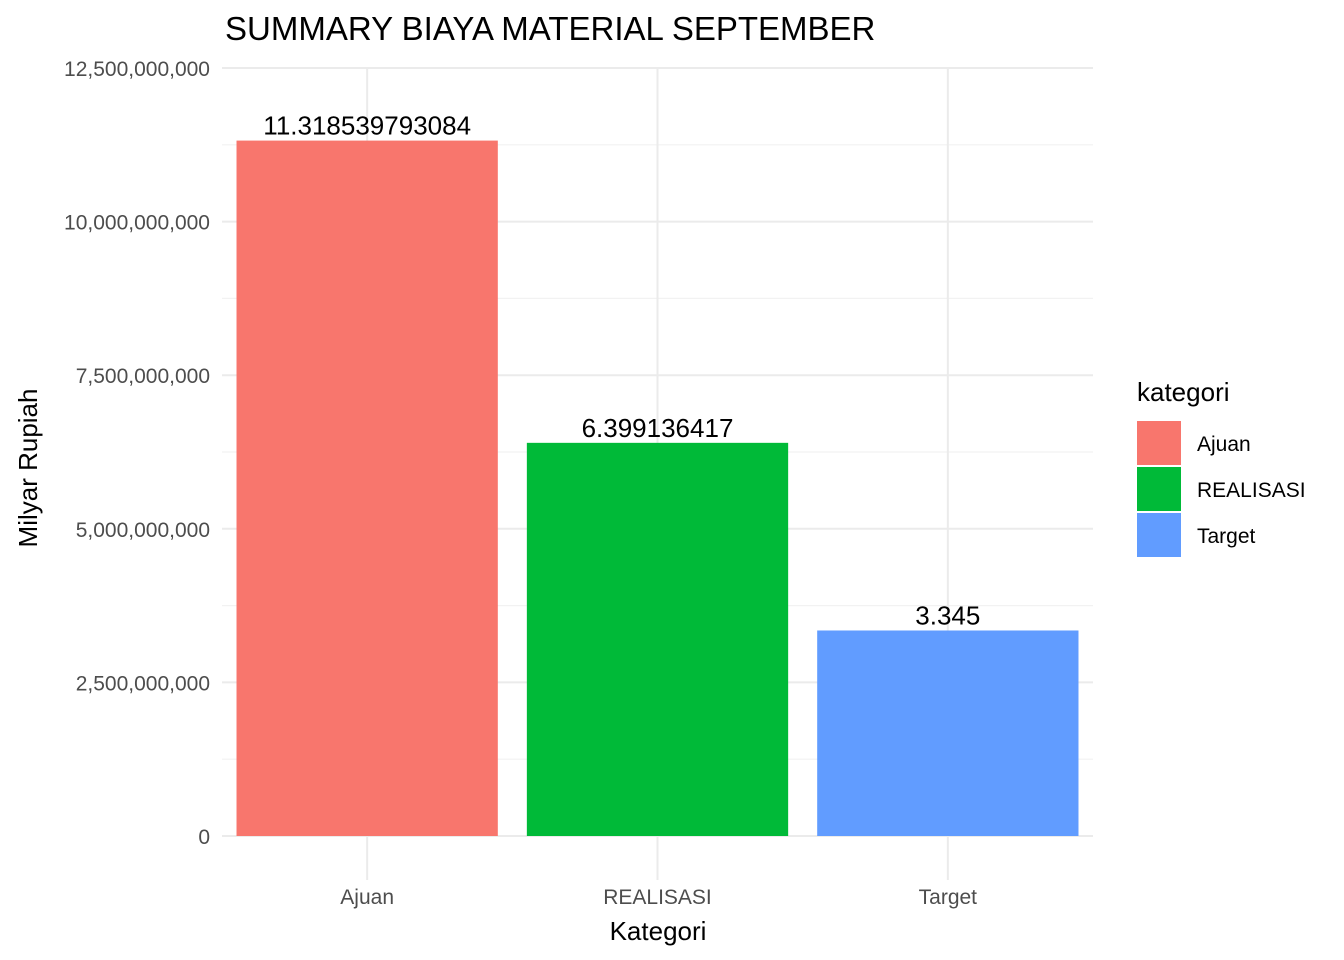 This screenshot has width=1344, height=960. What do you see at coordinates (1251, 490) in the screenshot?
I see `legend-label: REALISASI` at bounding box center [1251, 490].